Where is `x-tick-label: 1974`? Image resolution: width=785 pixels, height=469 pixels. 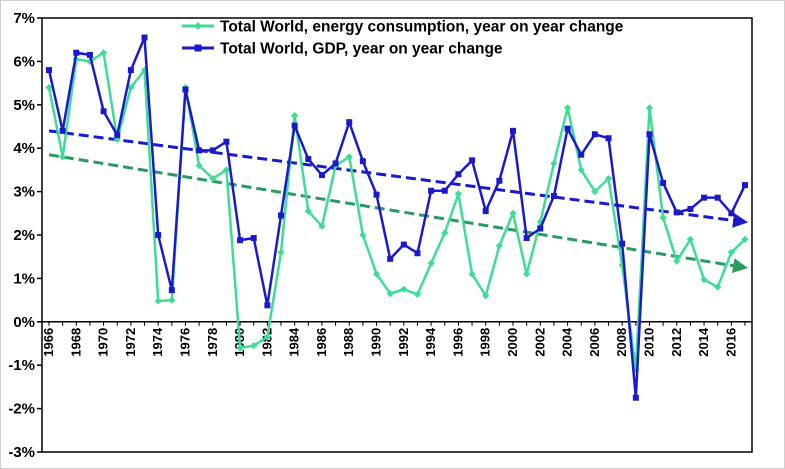
x-tick-label: 1974 is located at coordinates (157, 342).